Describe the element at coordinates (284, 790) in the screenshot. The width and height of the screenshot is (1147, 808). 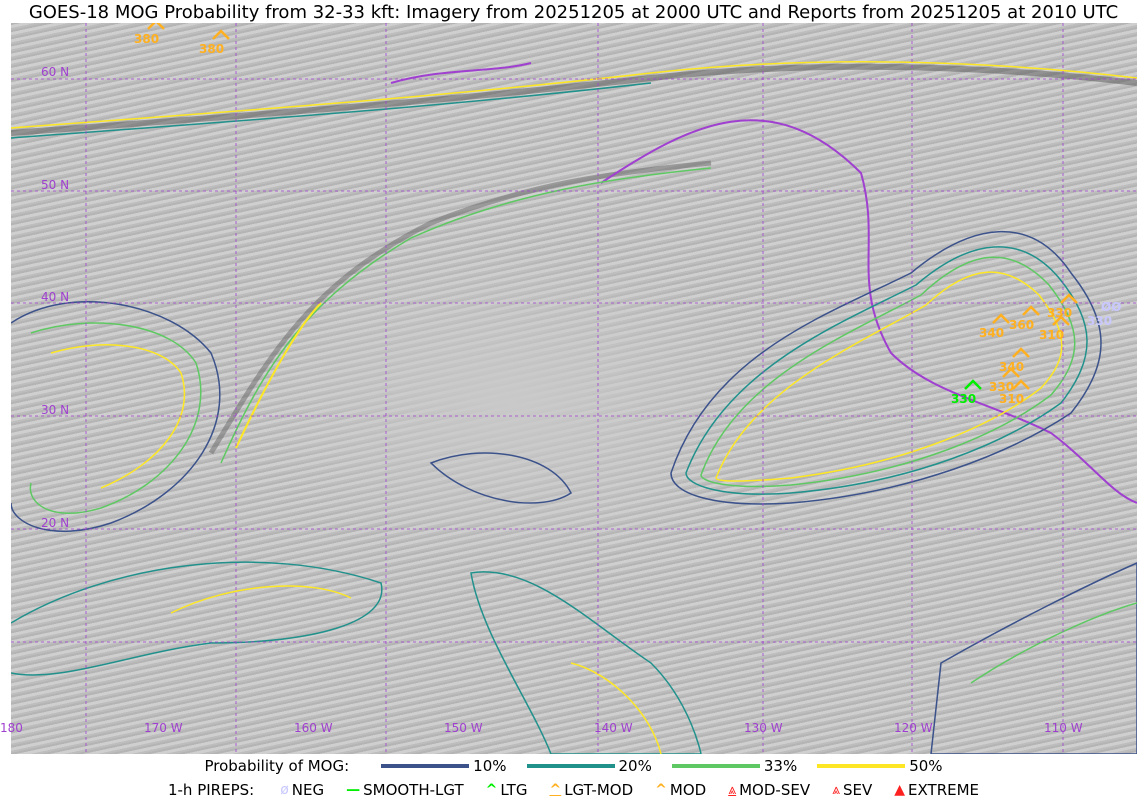
I see `neg-icon: ø` at that location.